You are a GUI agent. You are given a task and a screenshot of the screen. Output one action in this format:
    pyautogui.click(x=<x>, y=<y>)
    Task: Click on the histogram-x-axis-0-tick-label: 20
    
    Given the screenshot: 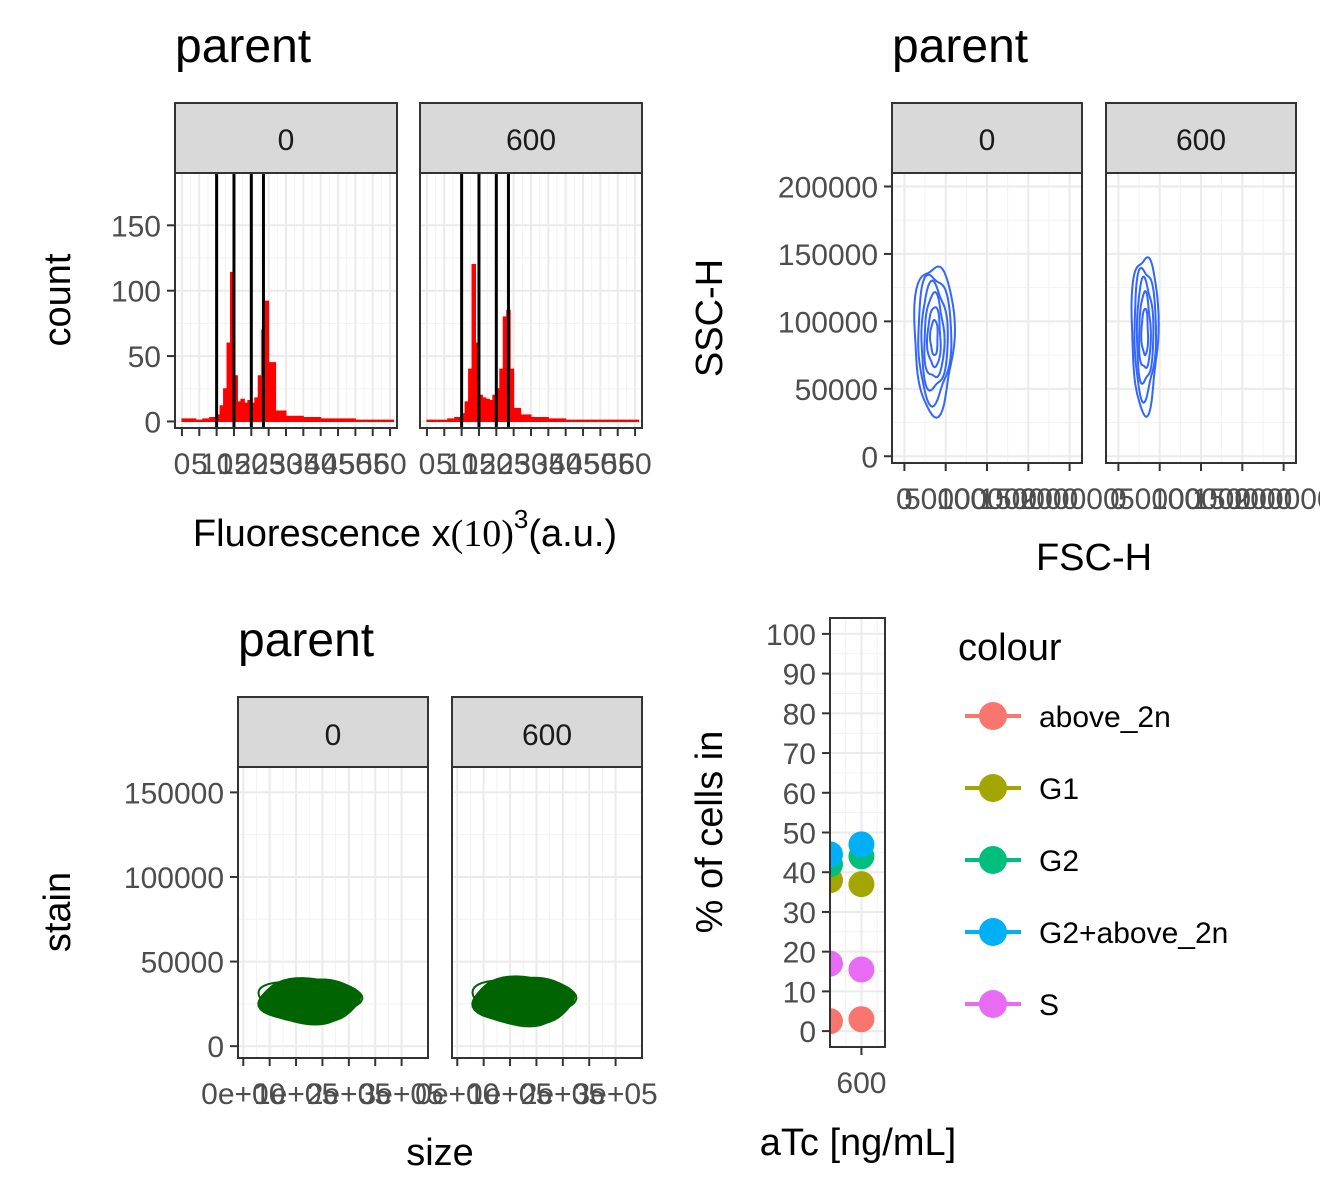 What is the action you would take?
    pyautogui.click(x=251, y=464)
    